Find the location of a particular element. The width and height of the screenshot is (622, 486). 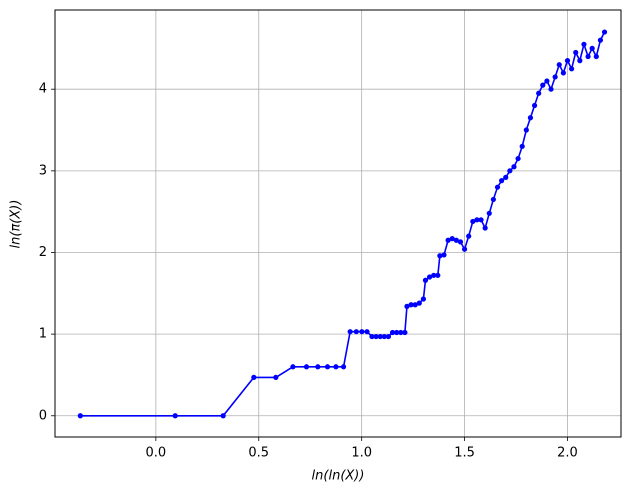

y-tick-label: 1 is located at coordinates (43, 334).